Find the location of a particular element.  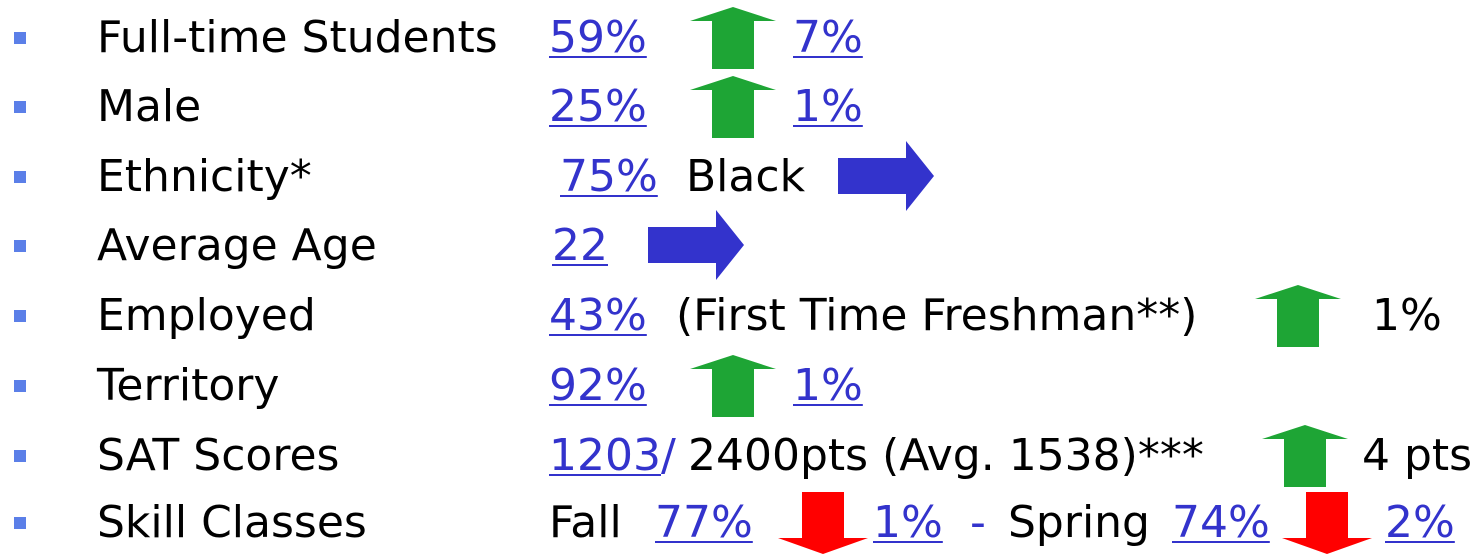

text: 1% is located at coordinates (1407, 315).